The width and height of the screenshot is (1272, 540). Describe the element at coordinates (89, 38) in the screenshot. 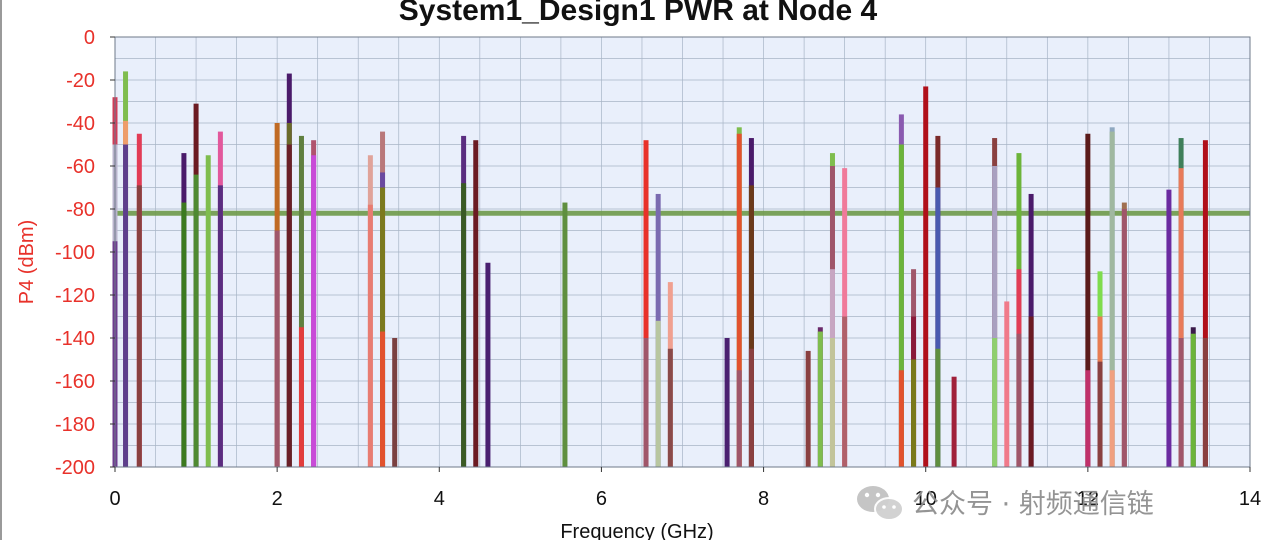

I see `y-tick-label: 0` at that location.